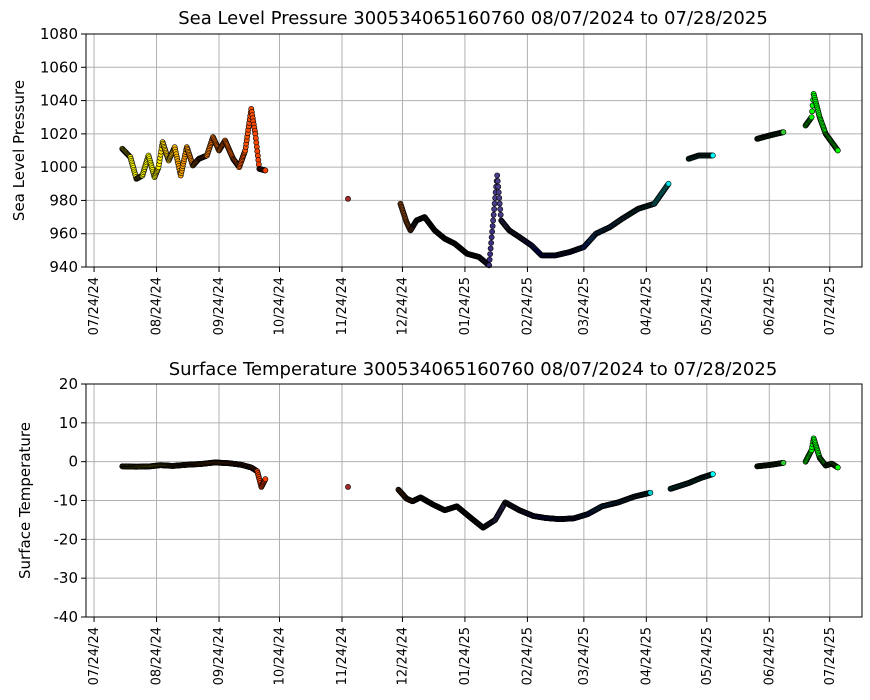 This screenshot has height=700, width=870. I want to click on y-tick-label: 940, so click(63, 267).